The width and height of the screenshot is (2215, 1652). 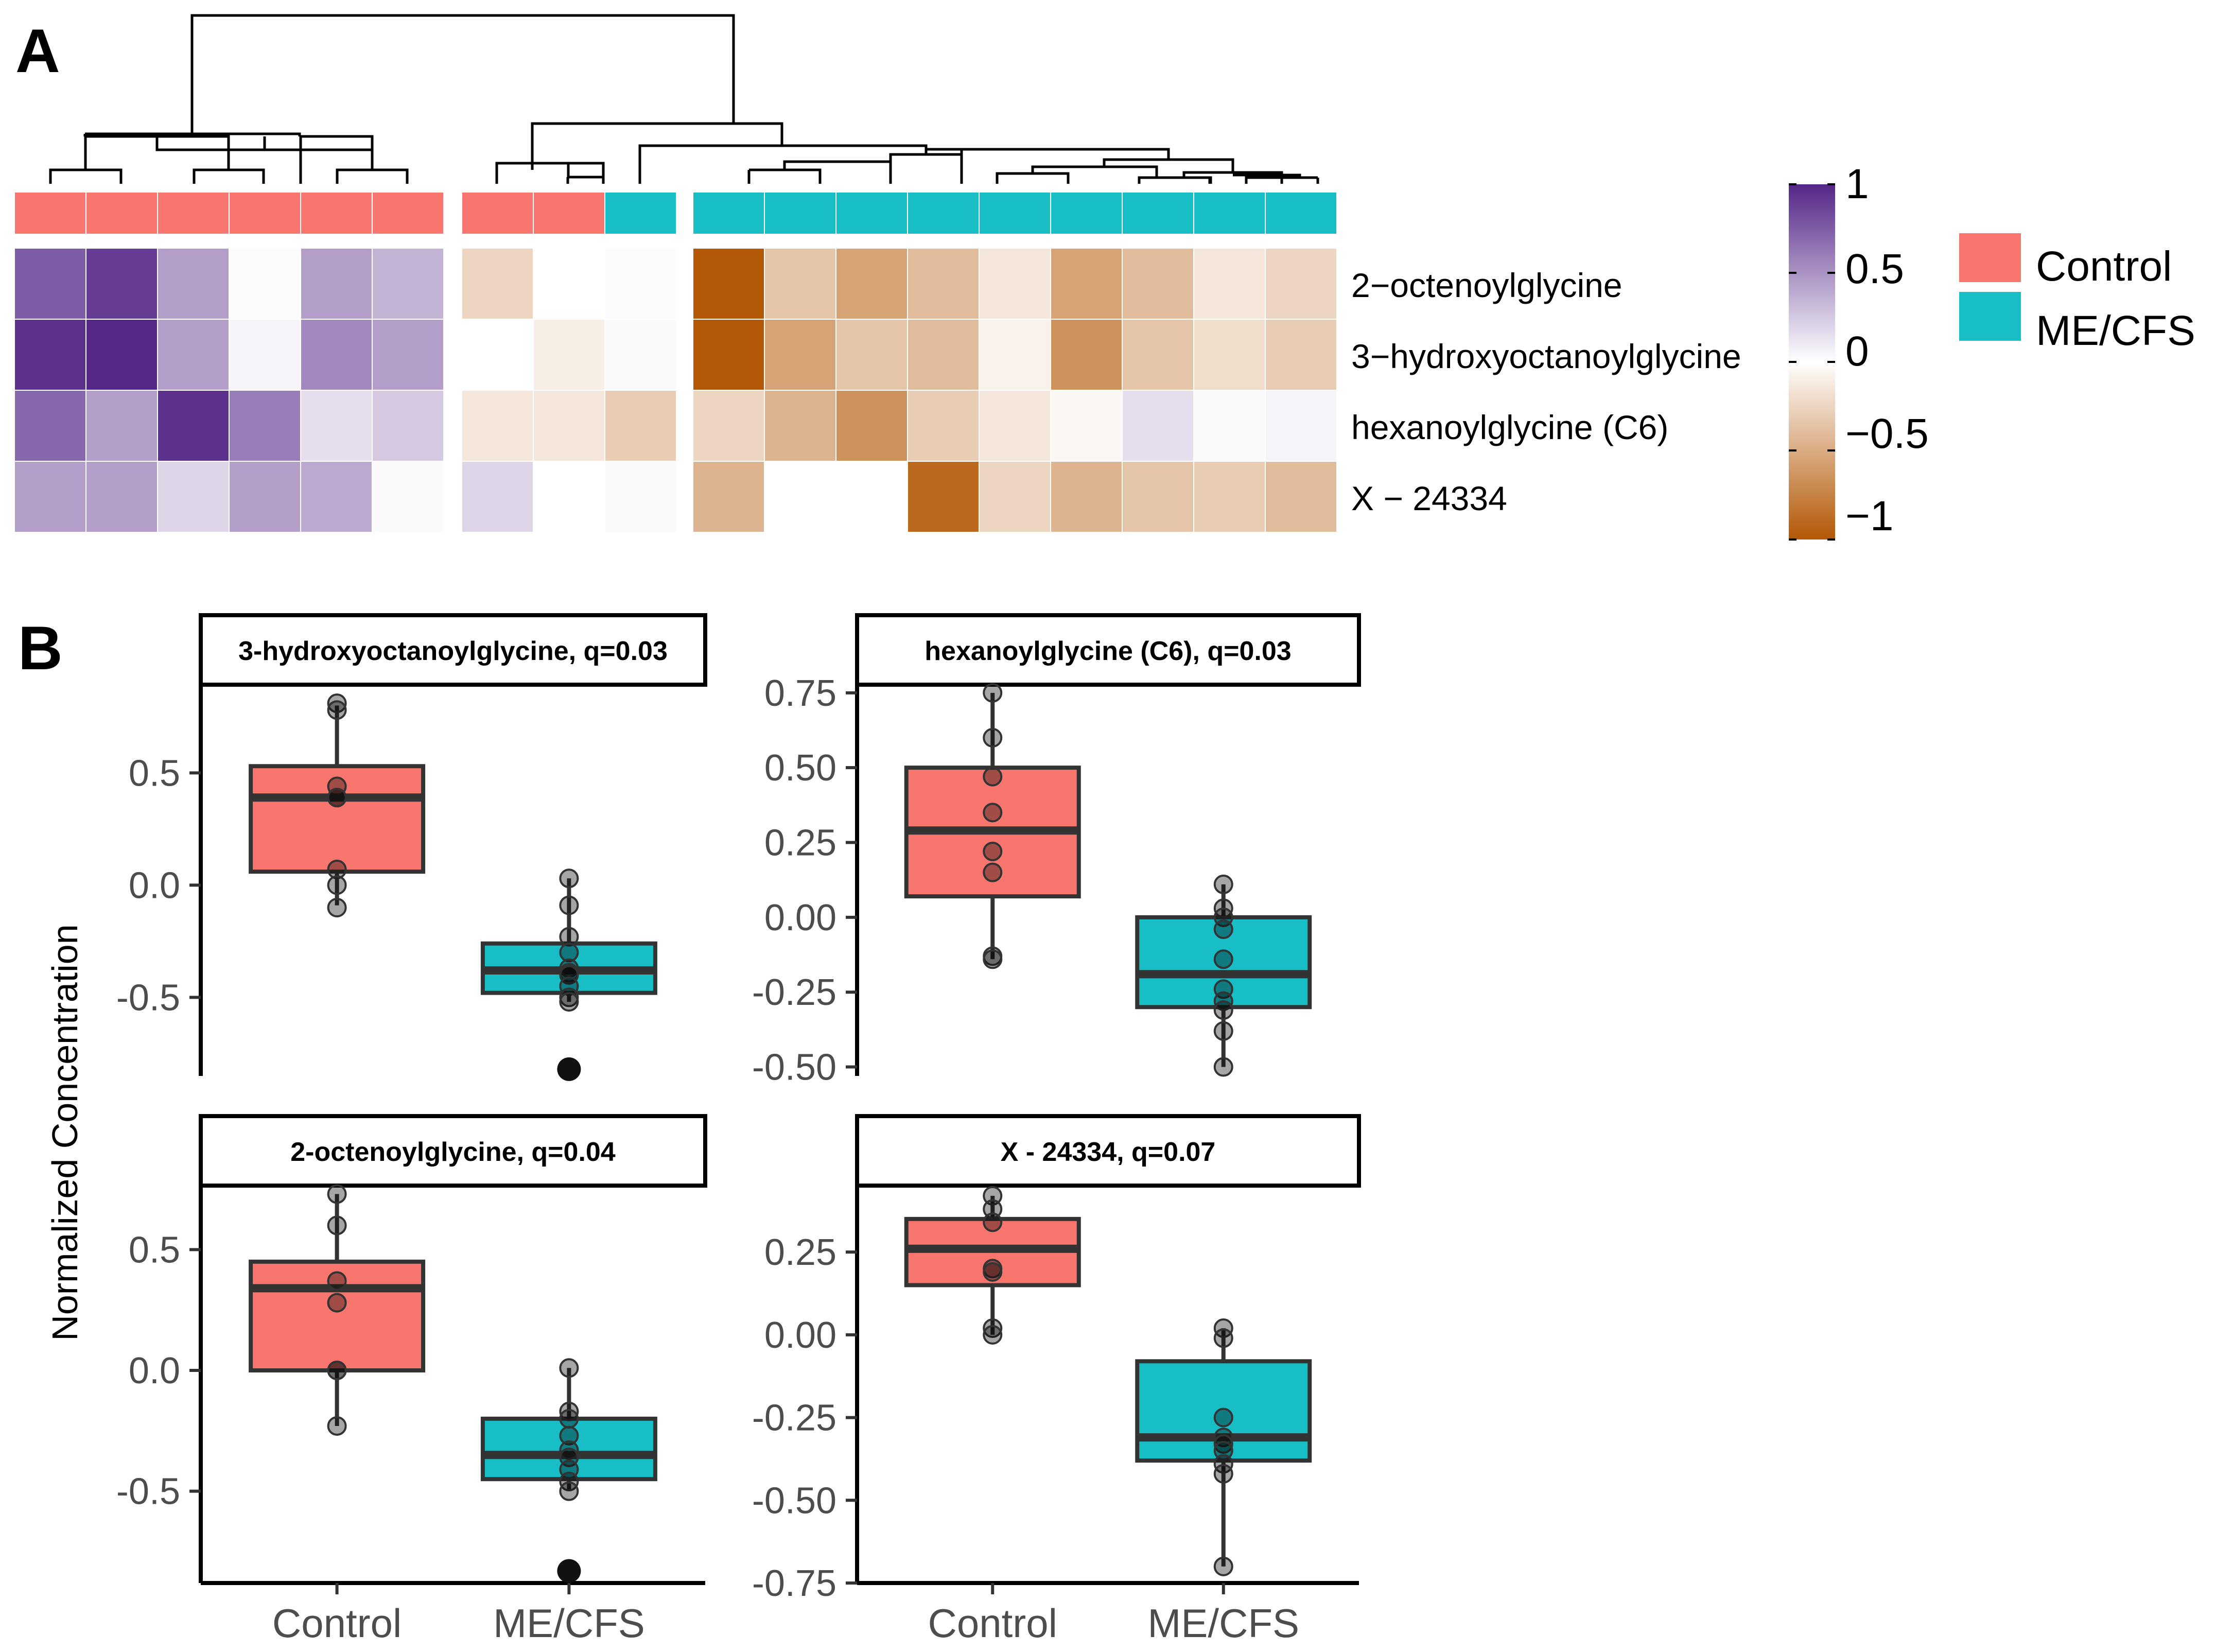 I want to click on heatmap-row-label: 2−octenoylglycine, so click(x=1487, y=285).